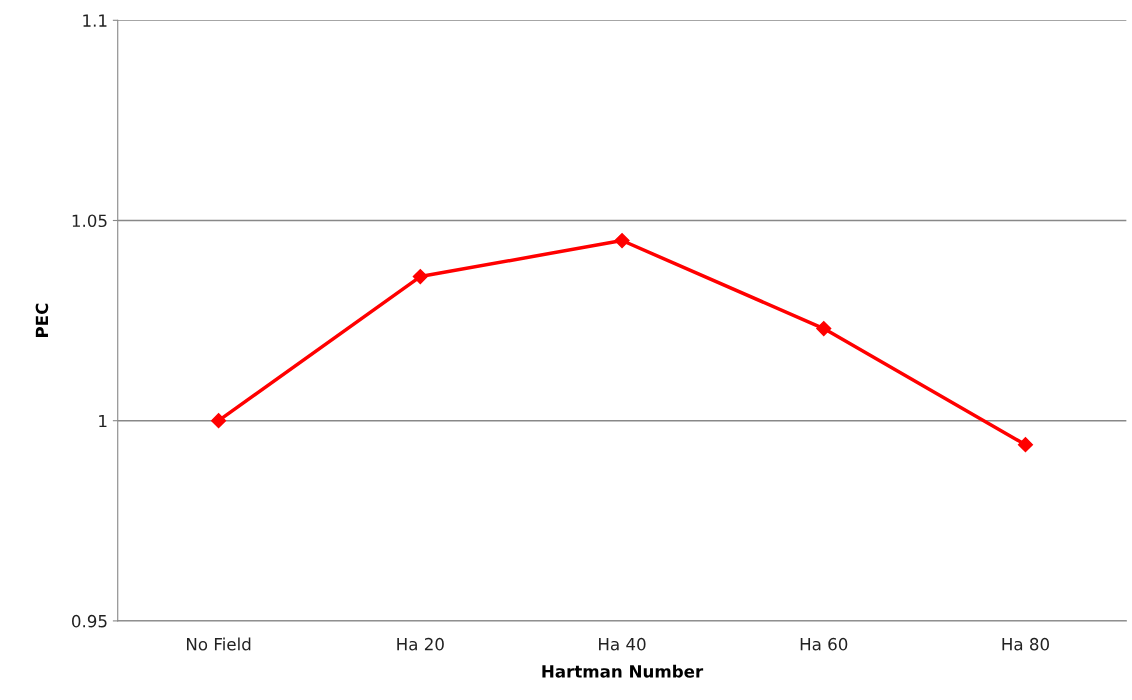 The image size is (1132, 700). What do you see at coordinates (623, 671) in the screenshot?
I see `x-axis-title: Hartman Number` at bounding box center [623, 671].